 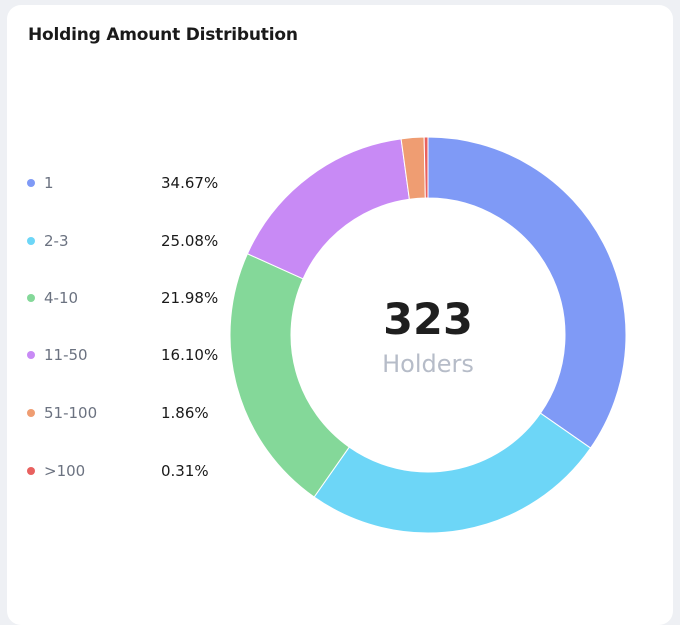 What do you see at coordinates (185, 471) in the screenshot?
I see `legend-percentage: 0.31%` at bounding box center [185, 471].